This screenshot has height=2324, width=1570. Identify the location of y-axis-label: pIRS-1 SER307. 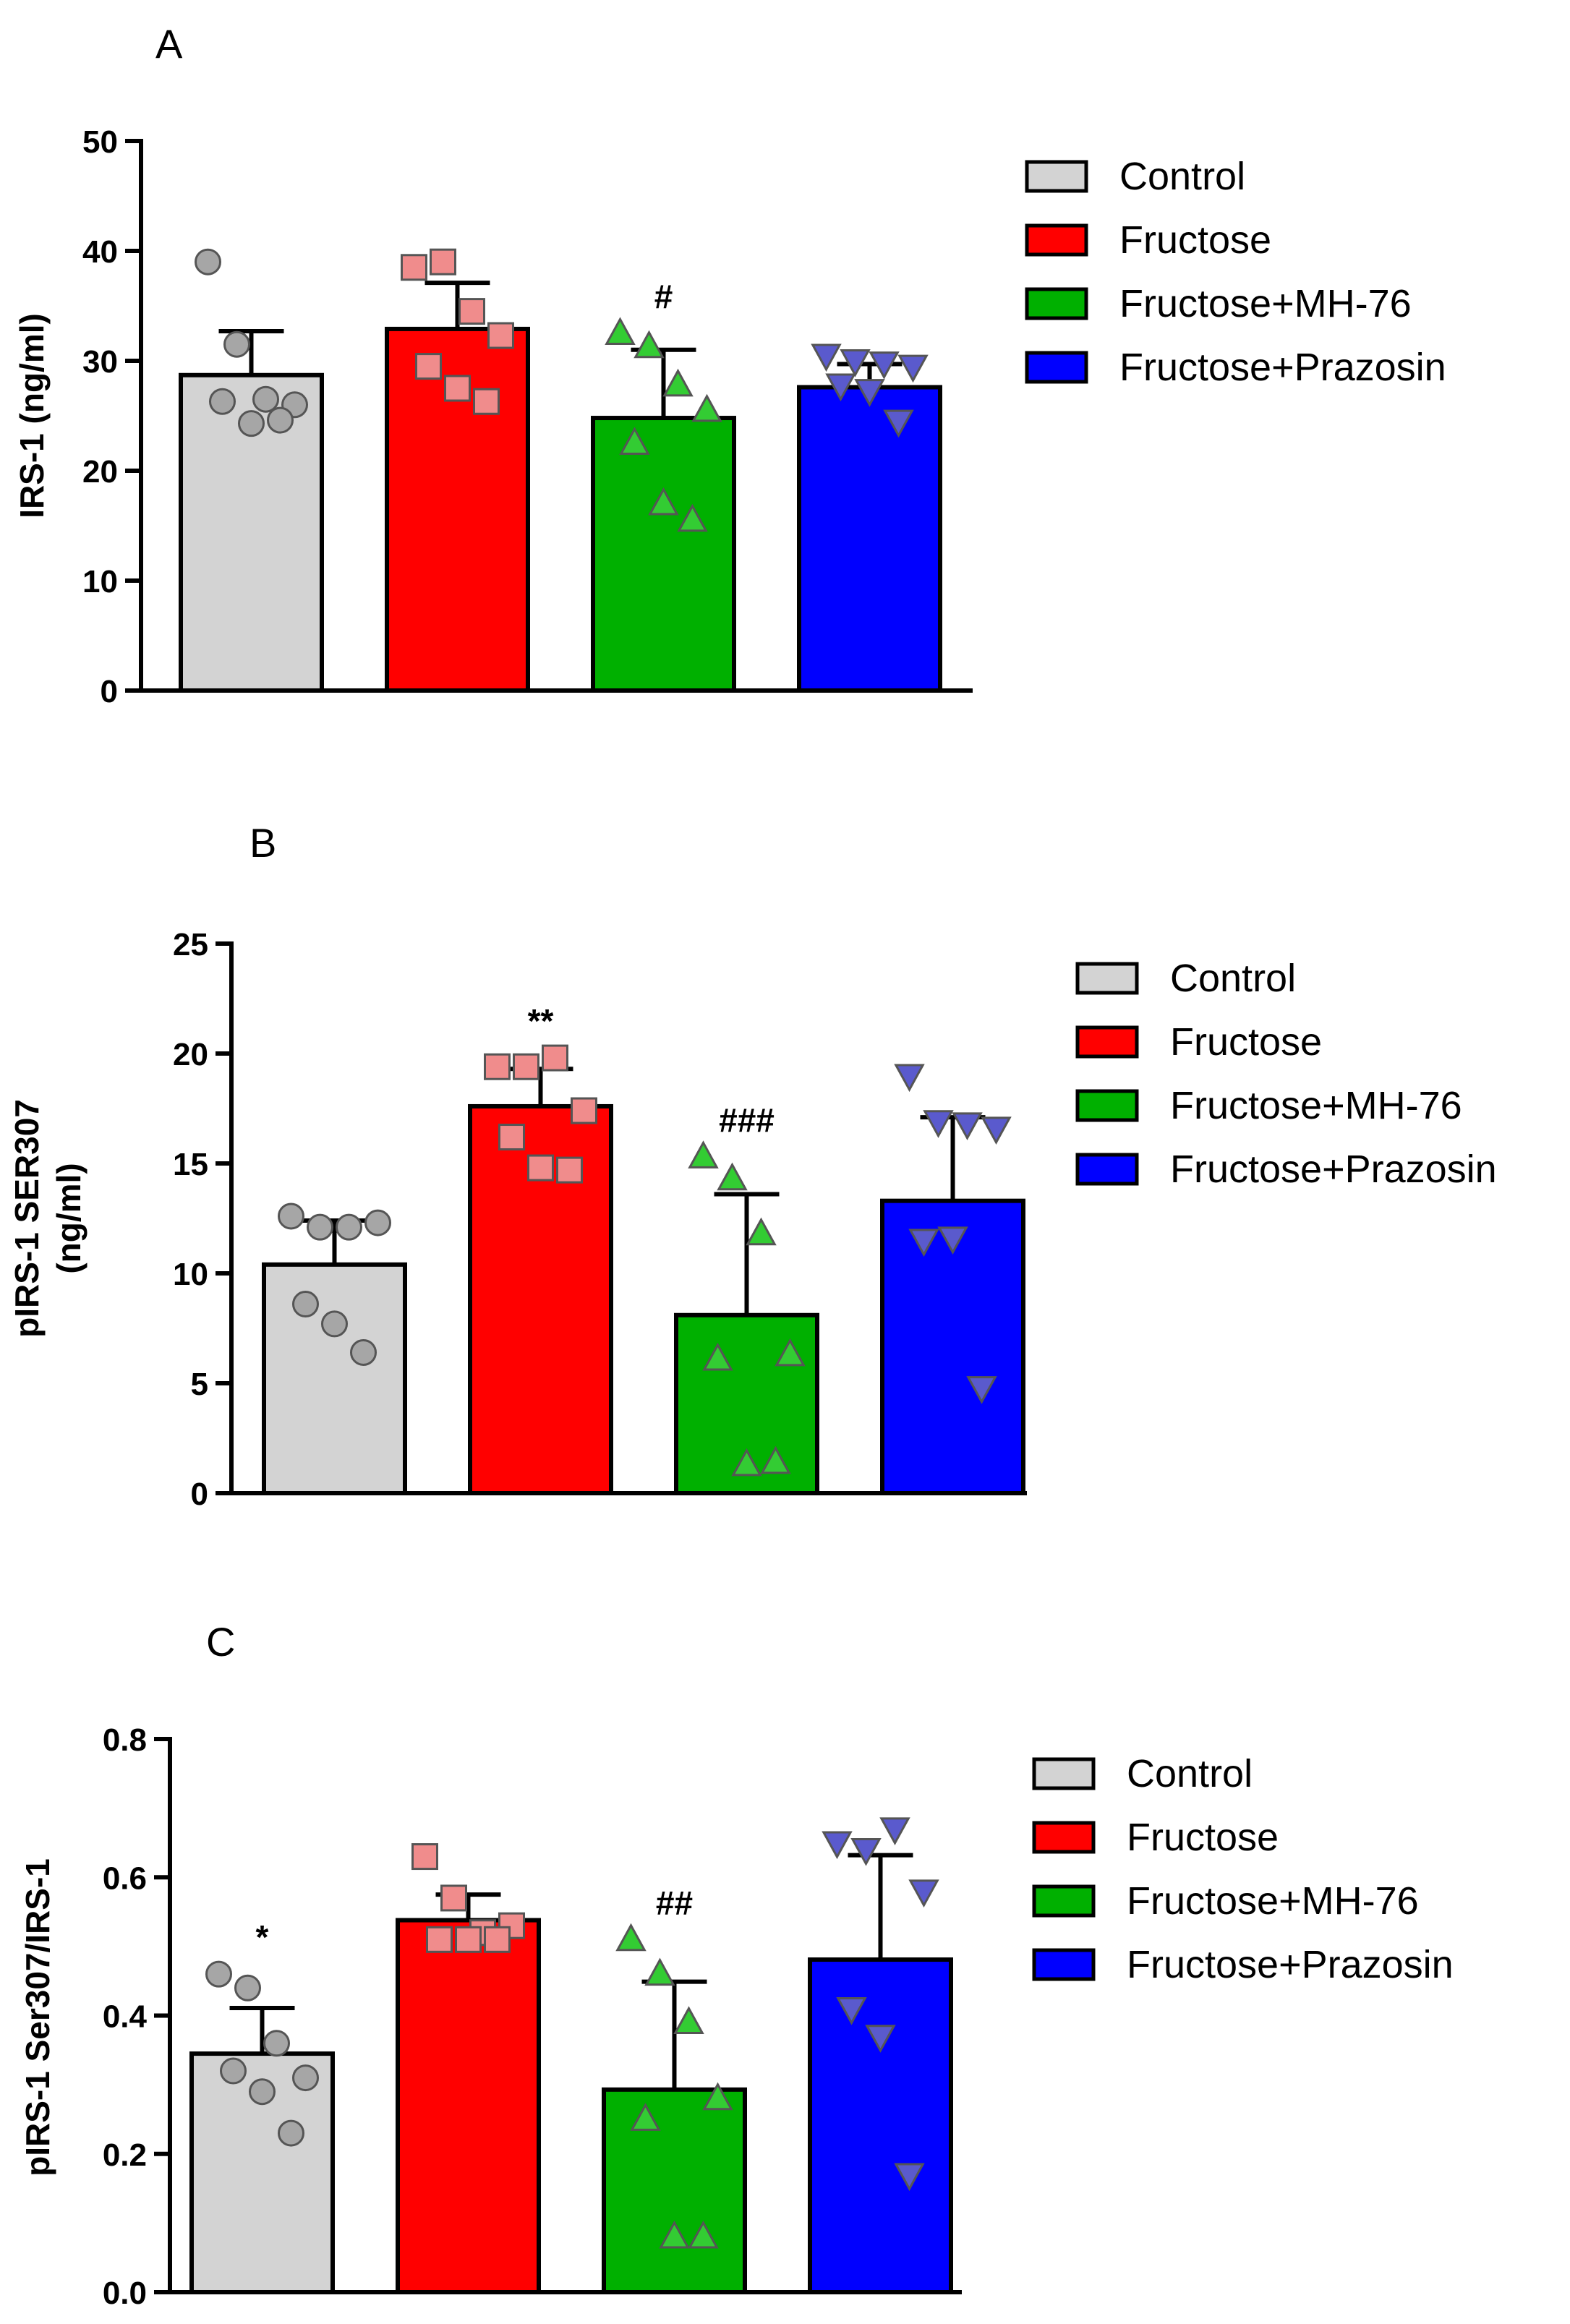
(27, 1218).